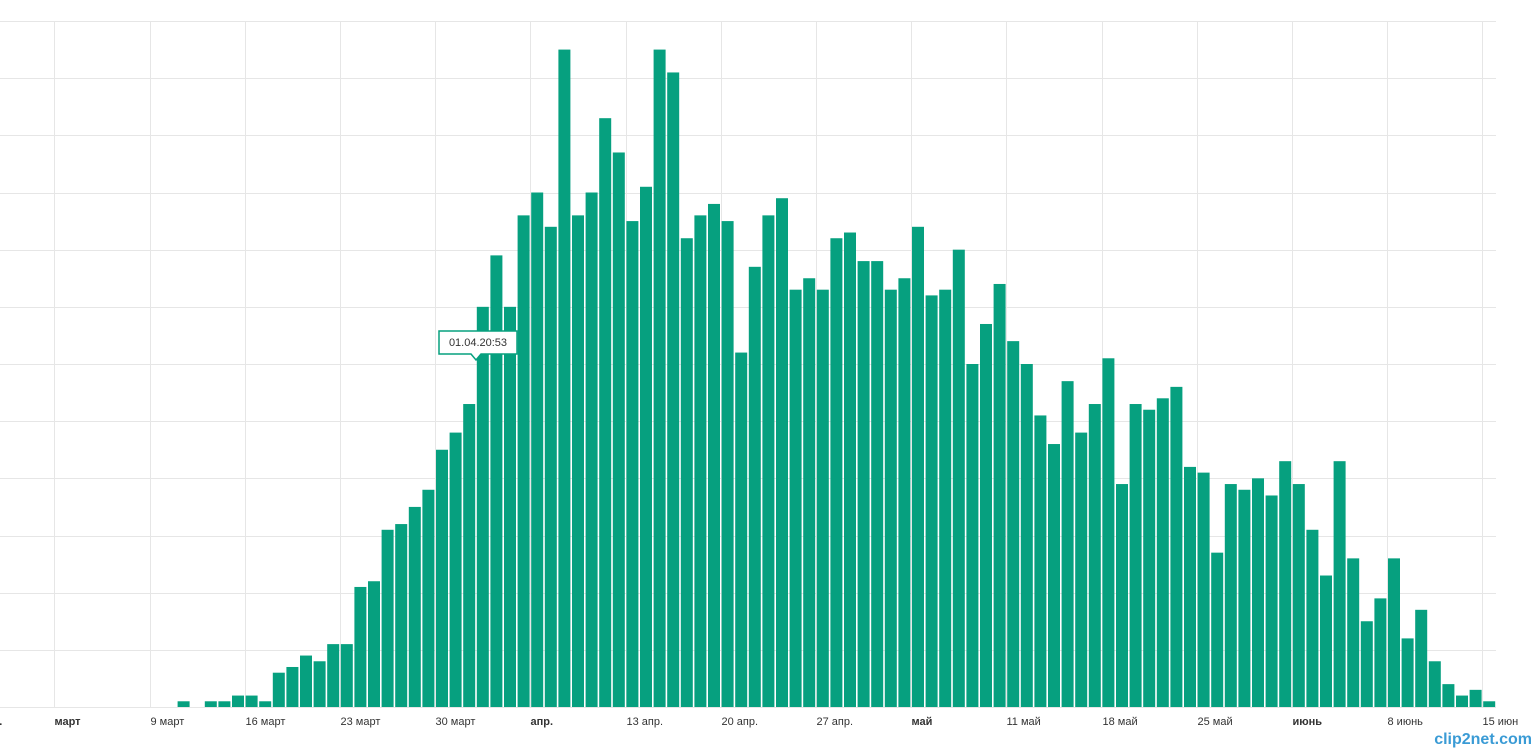  I want to click on tooltip-box, so click(478, 346).